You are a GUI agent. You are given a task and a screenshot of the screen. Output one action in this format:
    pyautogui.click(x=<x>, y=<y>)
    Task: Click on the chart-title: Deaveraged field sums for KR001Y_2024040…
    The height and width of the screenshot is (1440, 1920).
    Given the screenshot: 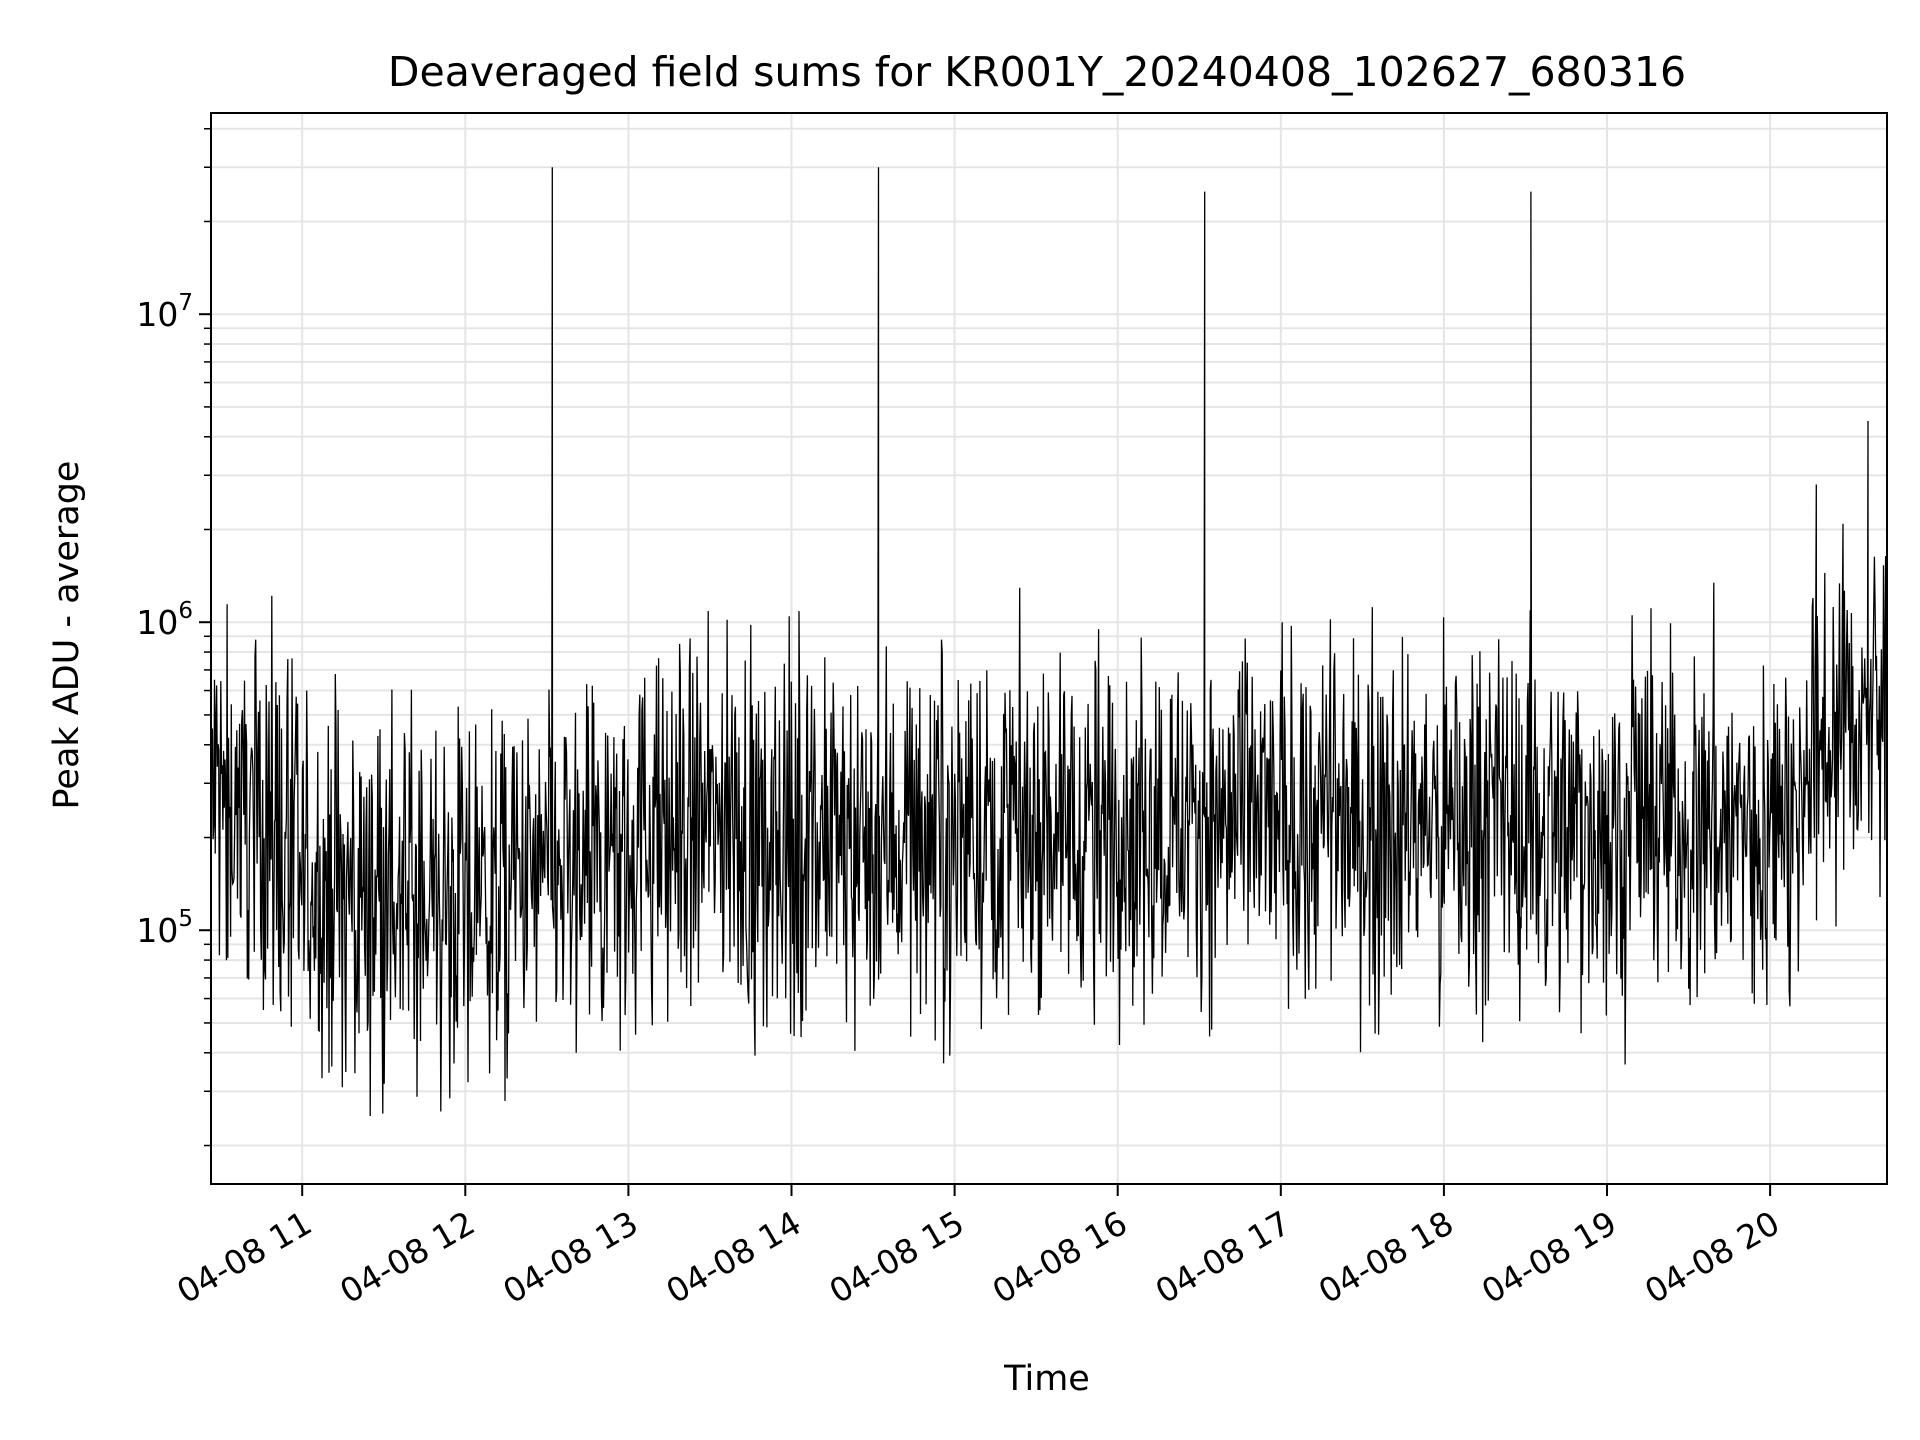 What is the action you would take?
    pyautogui.click(x=1037, y=72)
    